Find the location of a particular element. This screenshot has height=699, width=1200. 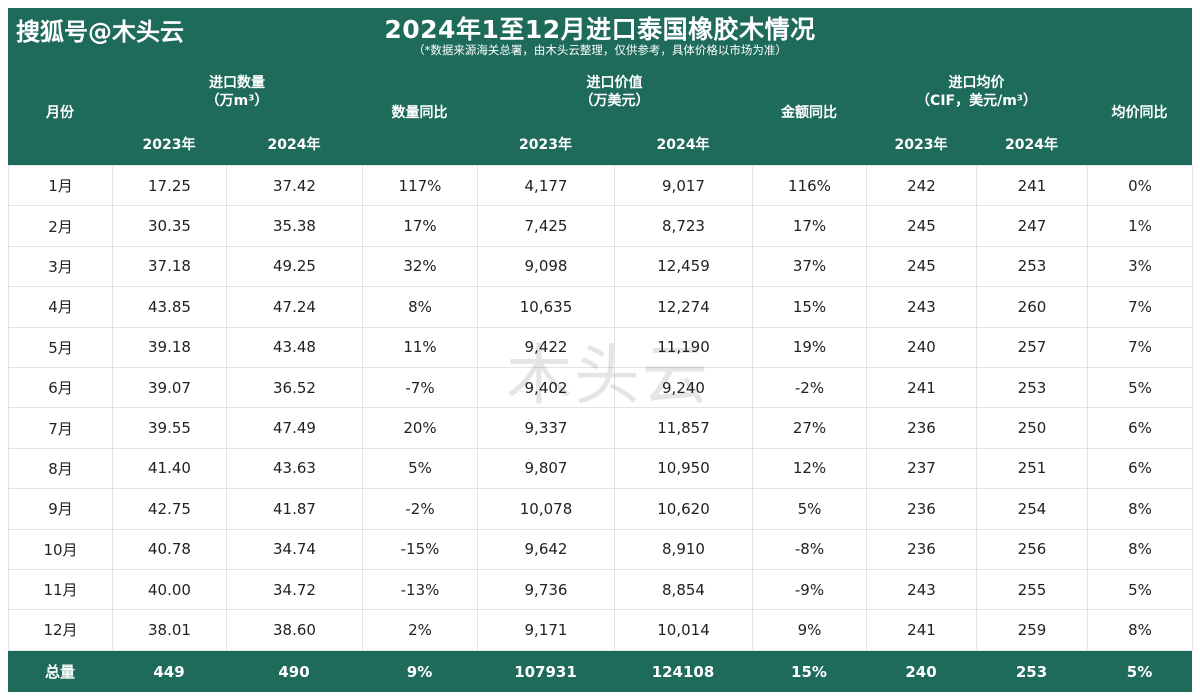

header-val-yoy: 金额同比 is located at coordinates (809, 113).